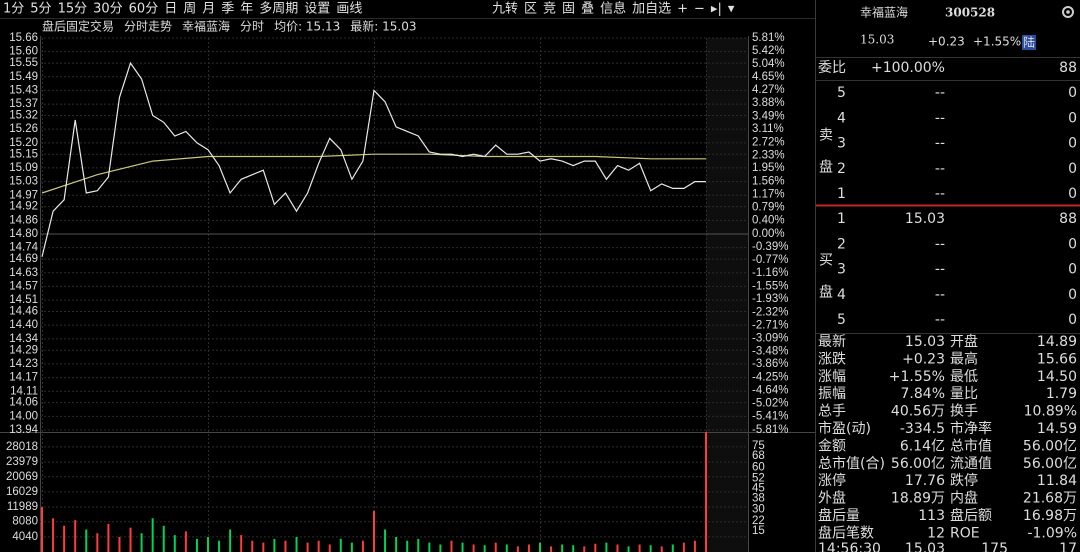 The width and height of the screenshot is (1080, 552). What do you see at coordinates (23, 273) in the screenshot?
I see `y-tick-label: 14.63` at bounding box center [23, 273].